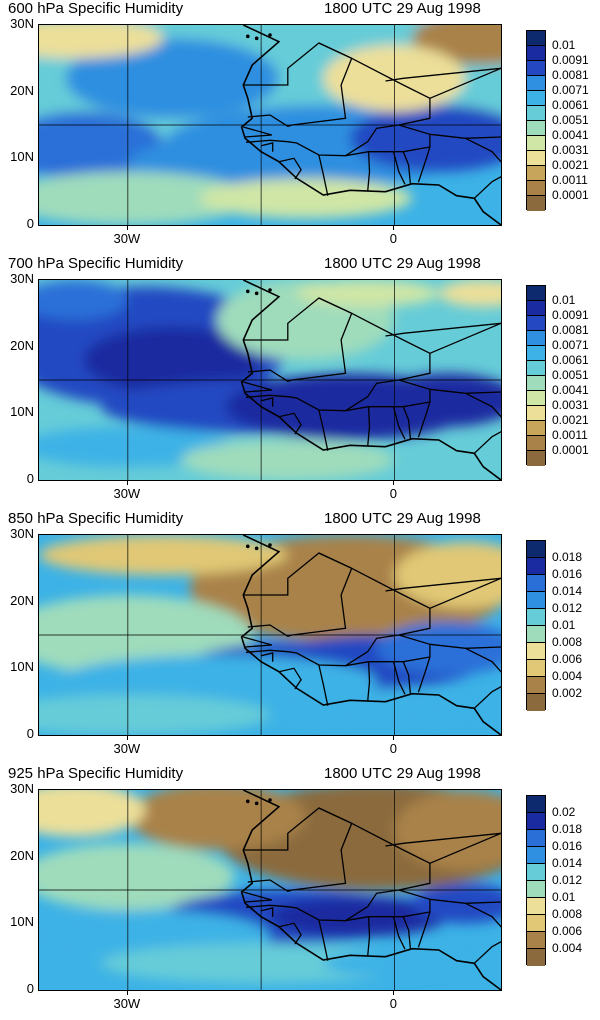  I want to click on legend-label: 0.006, so click(567, 931).